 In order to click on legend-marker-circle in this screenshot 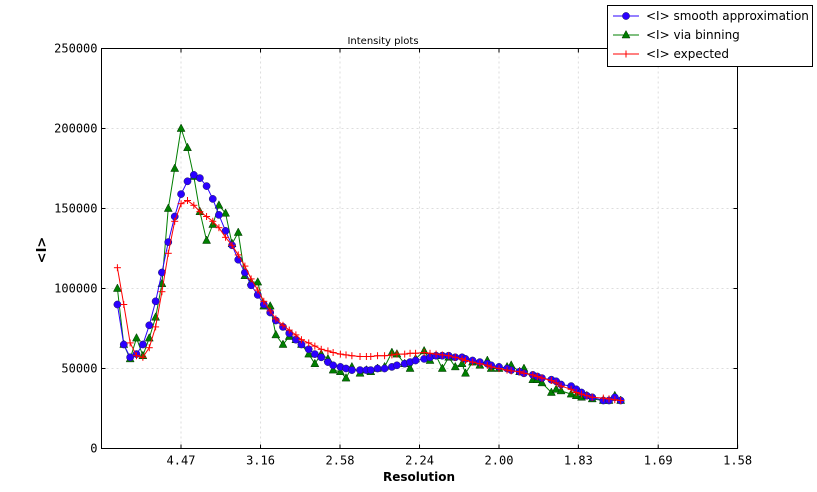, I will do `click(626, 16)`.